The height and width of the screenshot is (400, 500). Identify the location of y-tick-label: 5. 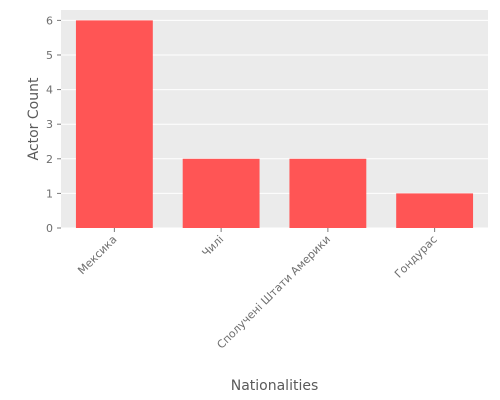
(49, 55).